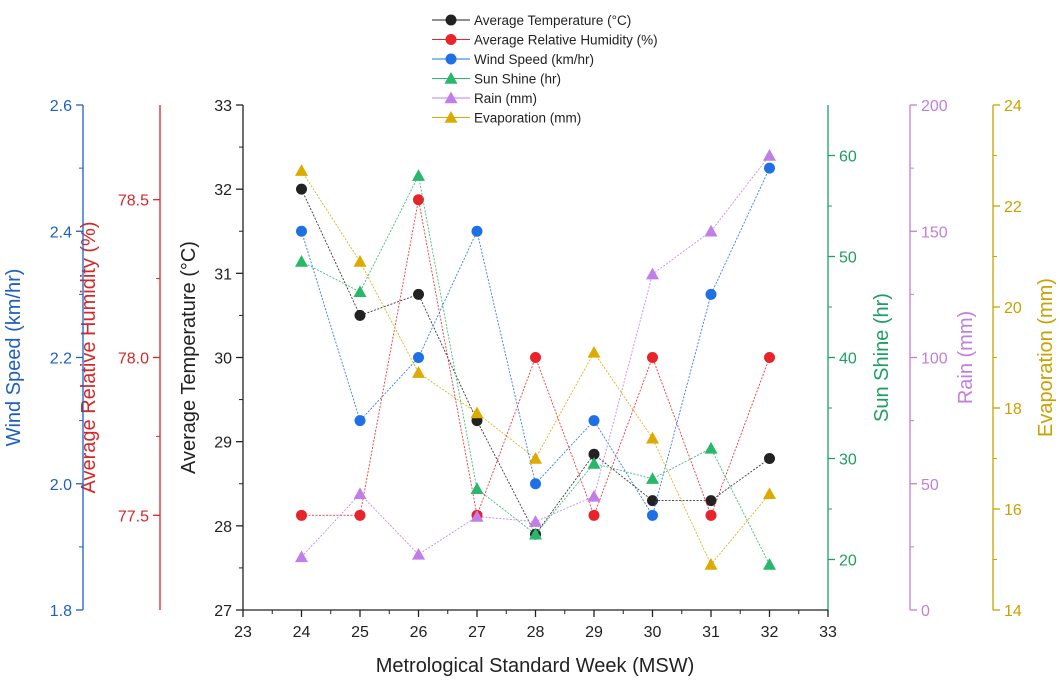 This screenshot has width=1060, height=680. I want to click on y-axis-title-temp: Average Temperature (°C), so click(189, 357).